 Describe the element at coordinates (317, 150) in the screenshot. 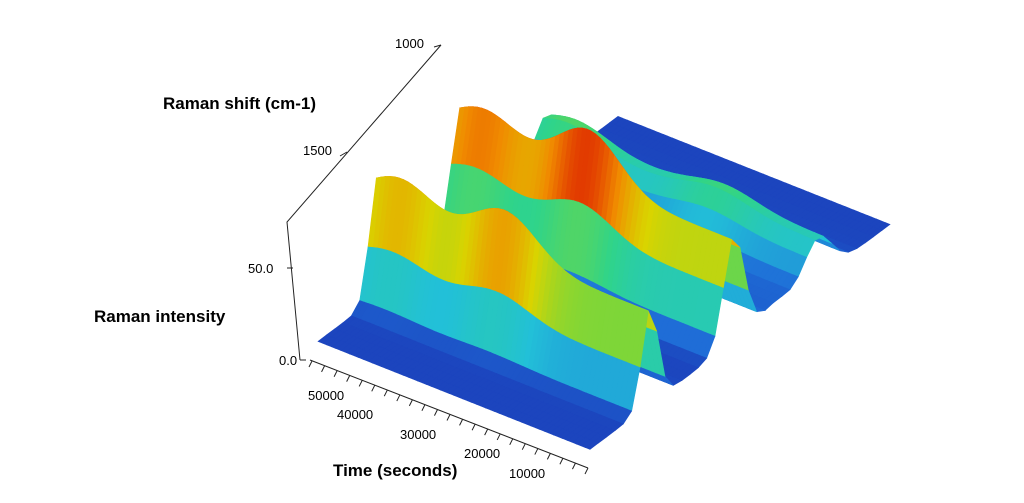

I see `shift-tick-label-1500: 1500` at that location.